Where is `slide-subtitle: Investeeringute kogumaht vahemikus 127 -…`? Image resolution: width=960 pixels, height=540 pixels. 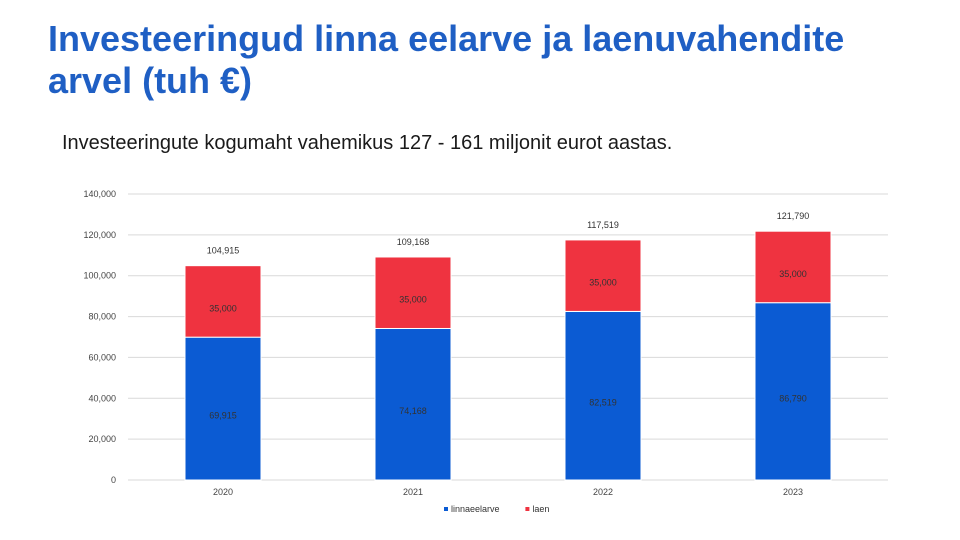
slide-subtitle: Investeeringute kogumaht vahemikus 127 -… is located at coordinates (367, 143).